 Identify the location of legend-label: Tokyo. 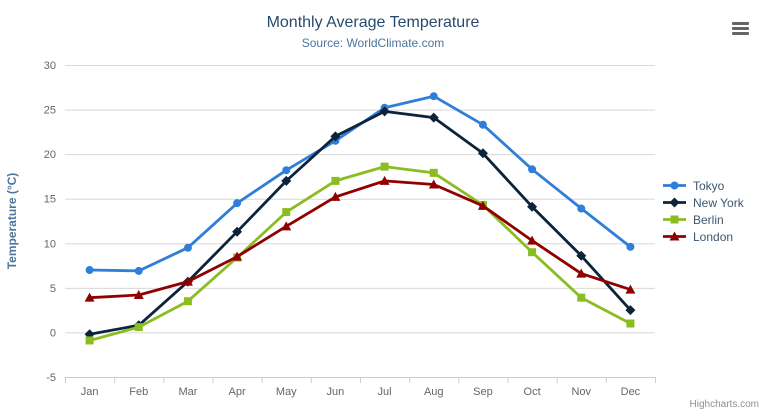
(709, 185).